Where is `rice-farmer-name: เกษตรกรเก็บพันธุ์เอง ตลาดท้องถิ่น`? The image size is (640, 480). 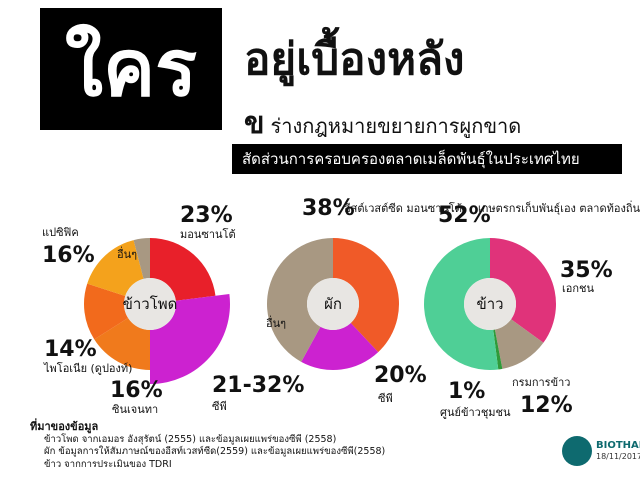 rice-farmer-name: เกษตรกรเก็บพันธุ์เอง ตลาดท้องถิ่น is located at coordinates (559, 207).